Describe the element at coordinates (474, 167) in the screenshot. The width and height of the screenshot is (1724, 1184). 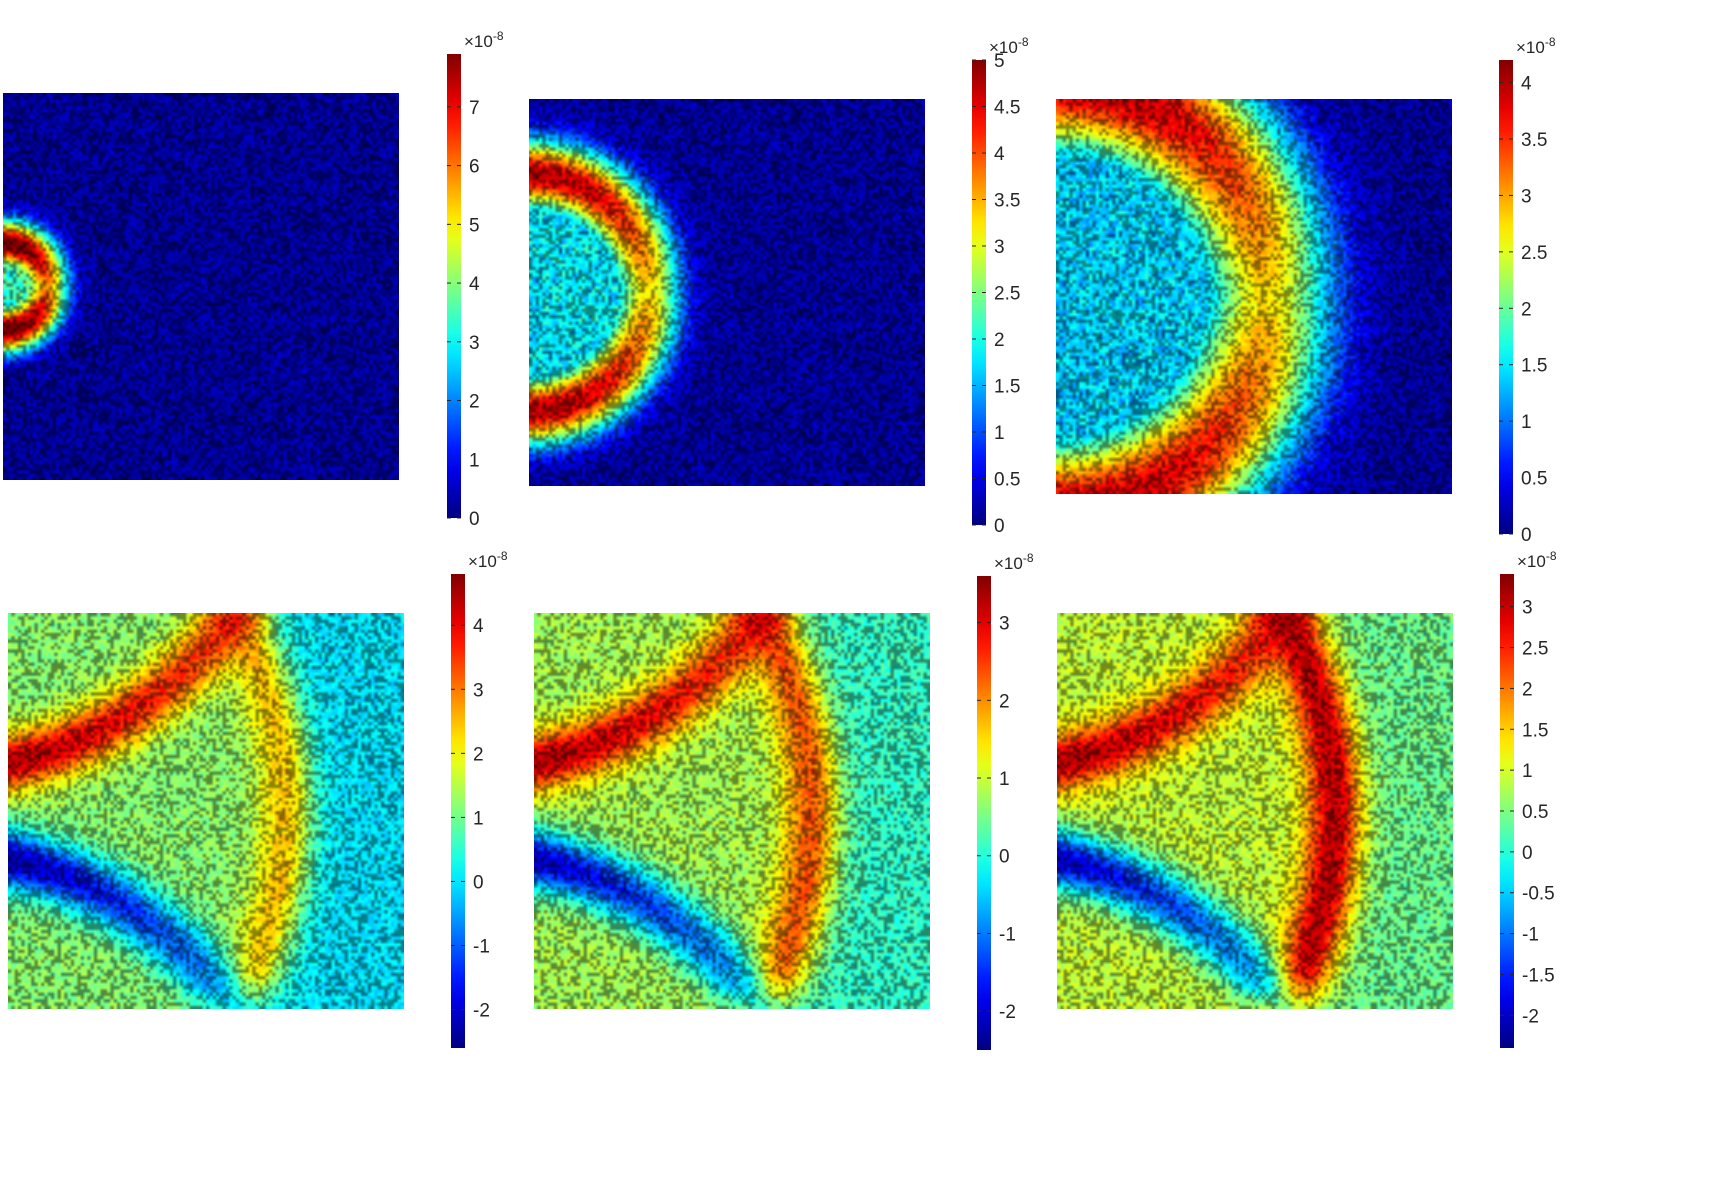
I see `colorbar-tick-label: 6` at that location.